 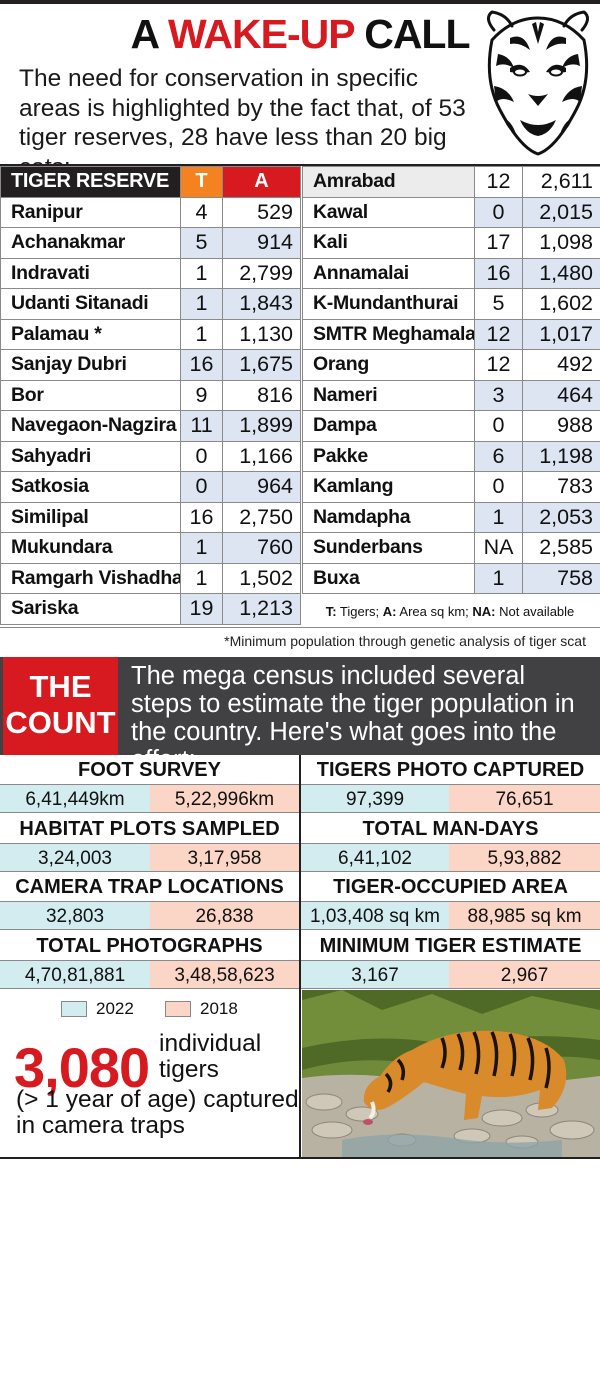 I want to click on reserve-row: Sanjay Dubri 16 1,675, so click(x=150, y=365).